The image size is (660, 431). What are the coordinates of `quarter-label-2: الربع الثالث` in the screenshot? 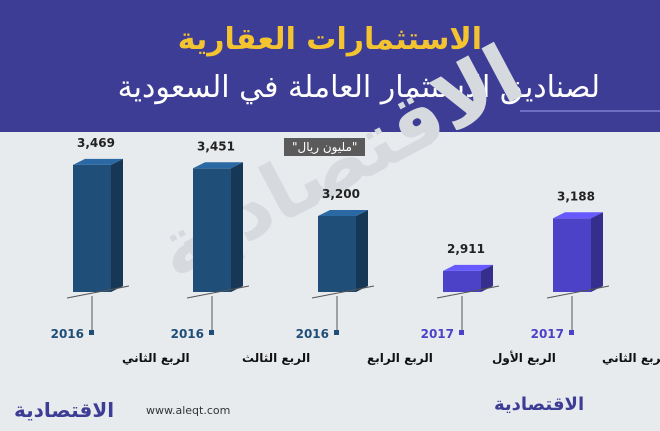 It's located at (276, 358).